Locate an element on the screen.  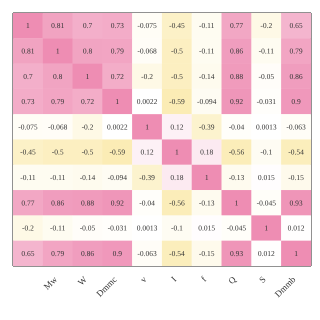
x-tick-label: Mw is located at coordinates (51, 283).